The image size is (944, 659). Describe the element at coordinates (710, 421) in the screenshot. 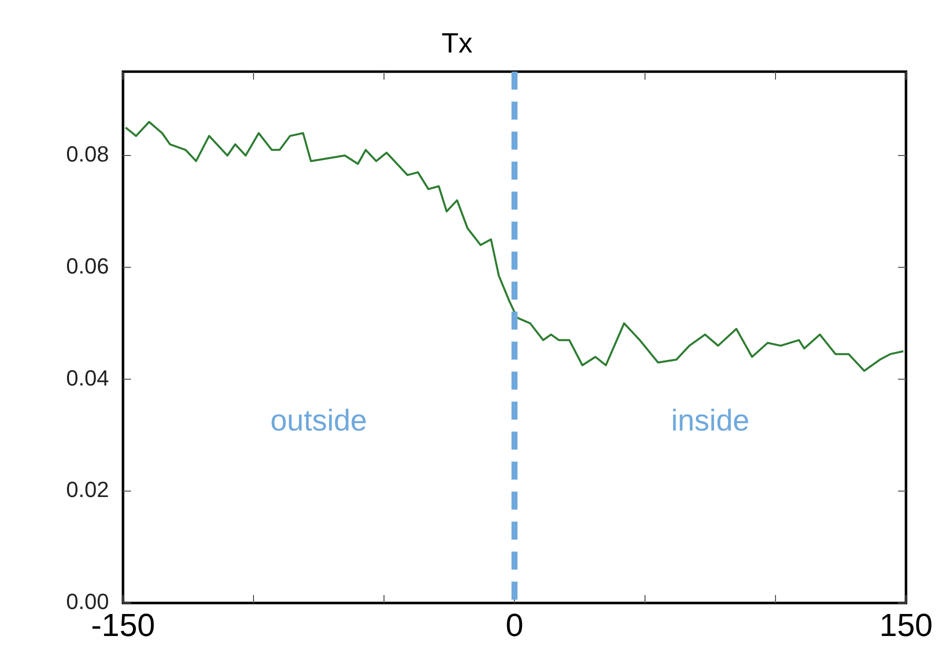

I see `annotation: inside` at that location.